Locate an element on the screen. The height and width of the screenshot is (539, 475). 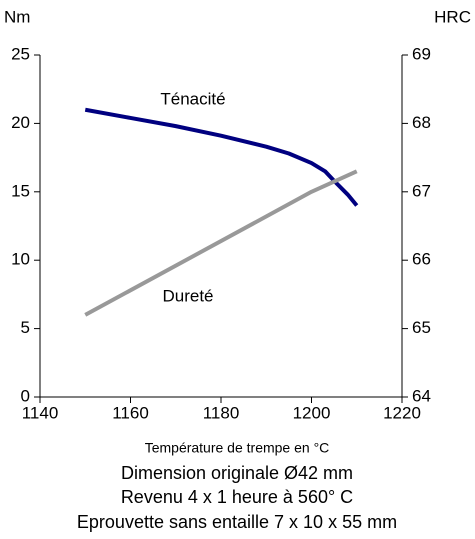
y-tick-label: 20 is located at coordinates (20, 122).